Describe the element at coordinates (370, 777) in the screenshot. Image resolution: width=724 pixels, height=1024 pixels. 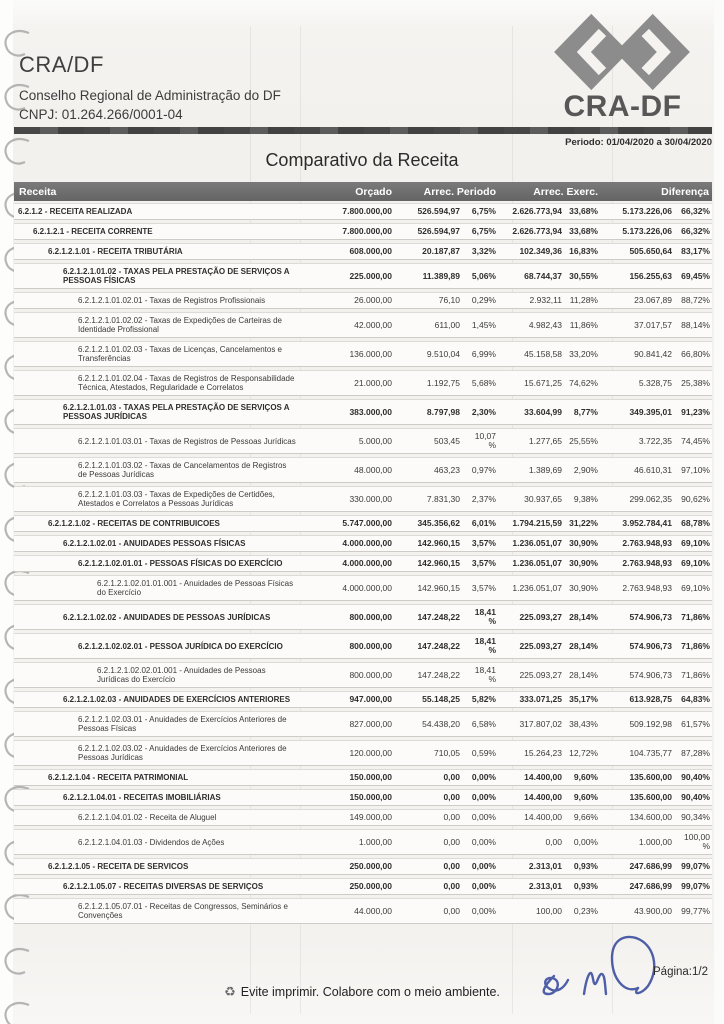
I see `orcado-cell: 150.000,00` at that location.